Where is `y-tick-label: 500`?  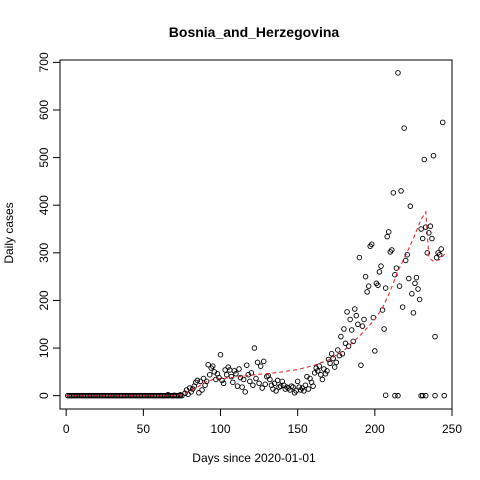
y-tick-label: 500 is located at coordinates (44, 157).